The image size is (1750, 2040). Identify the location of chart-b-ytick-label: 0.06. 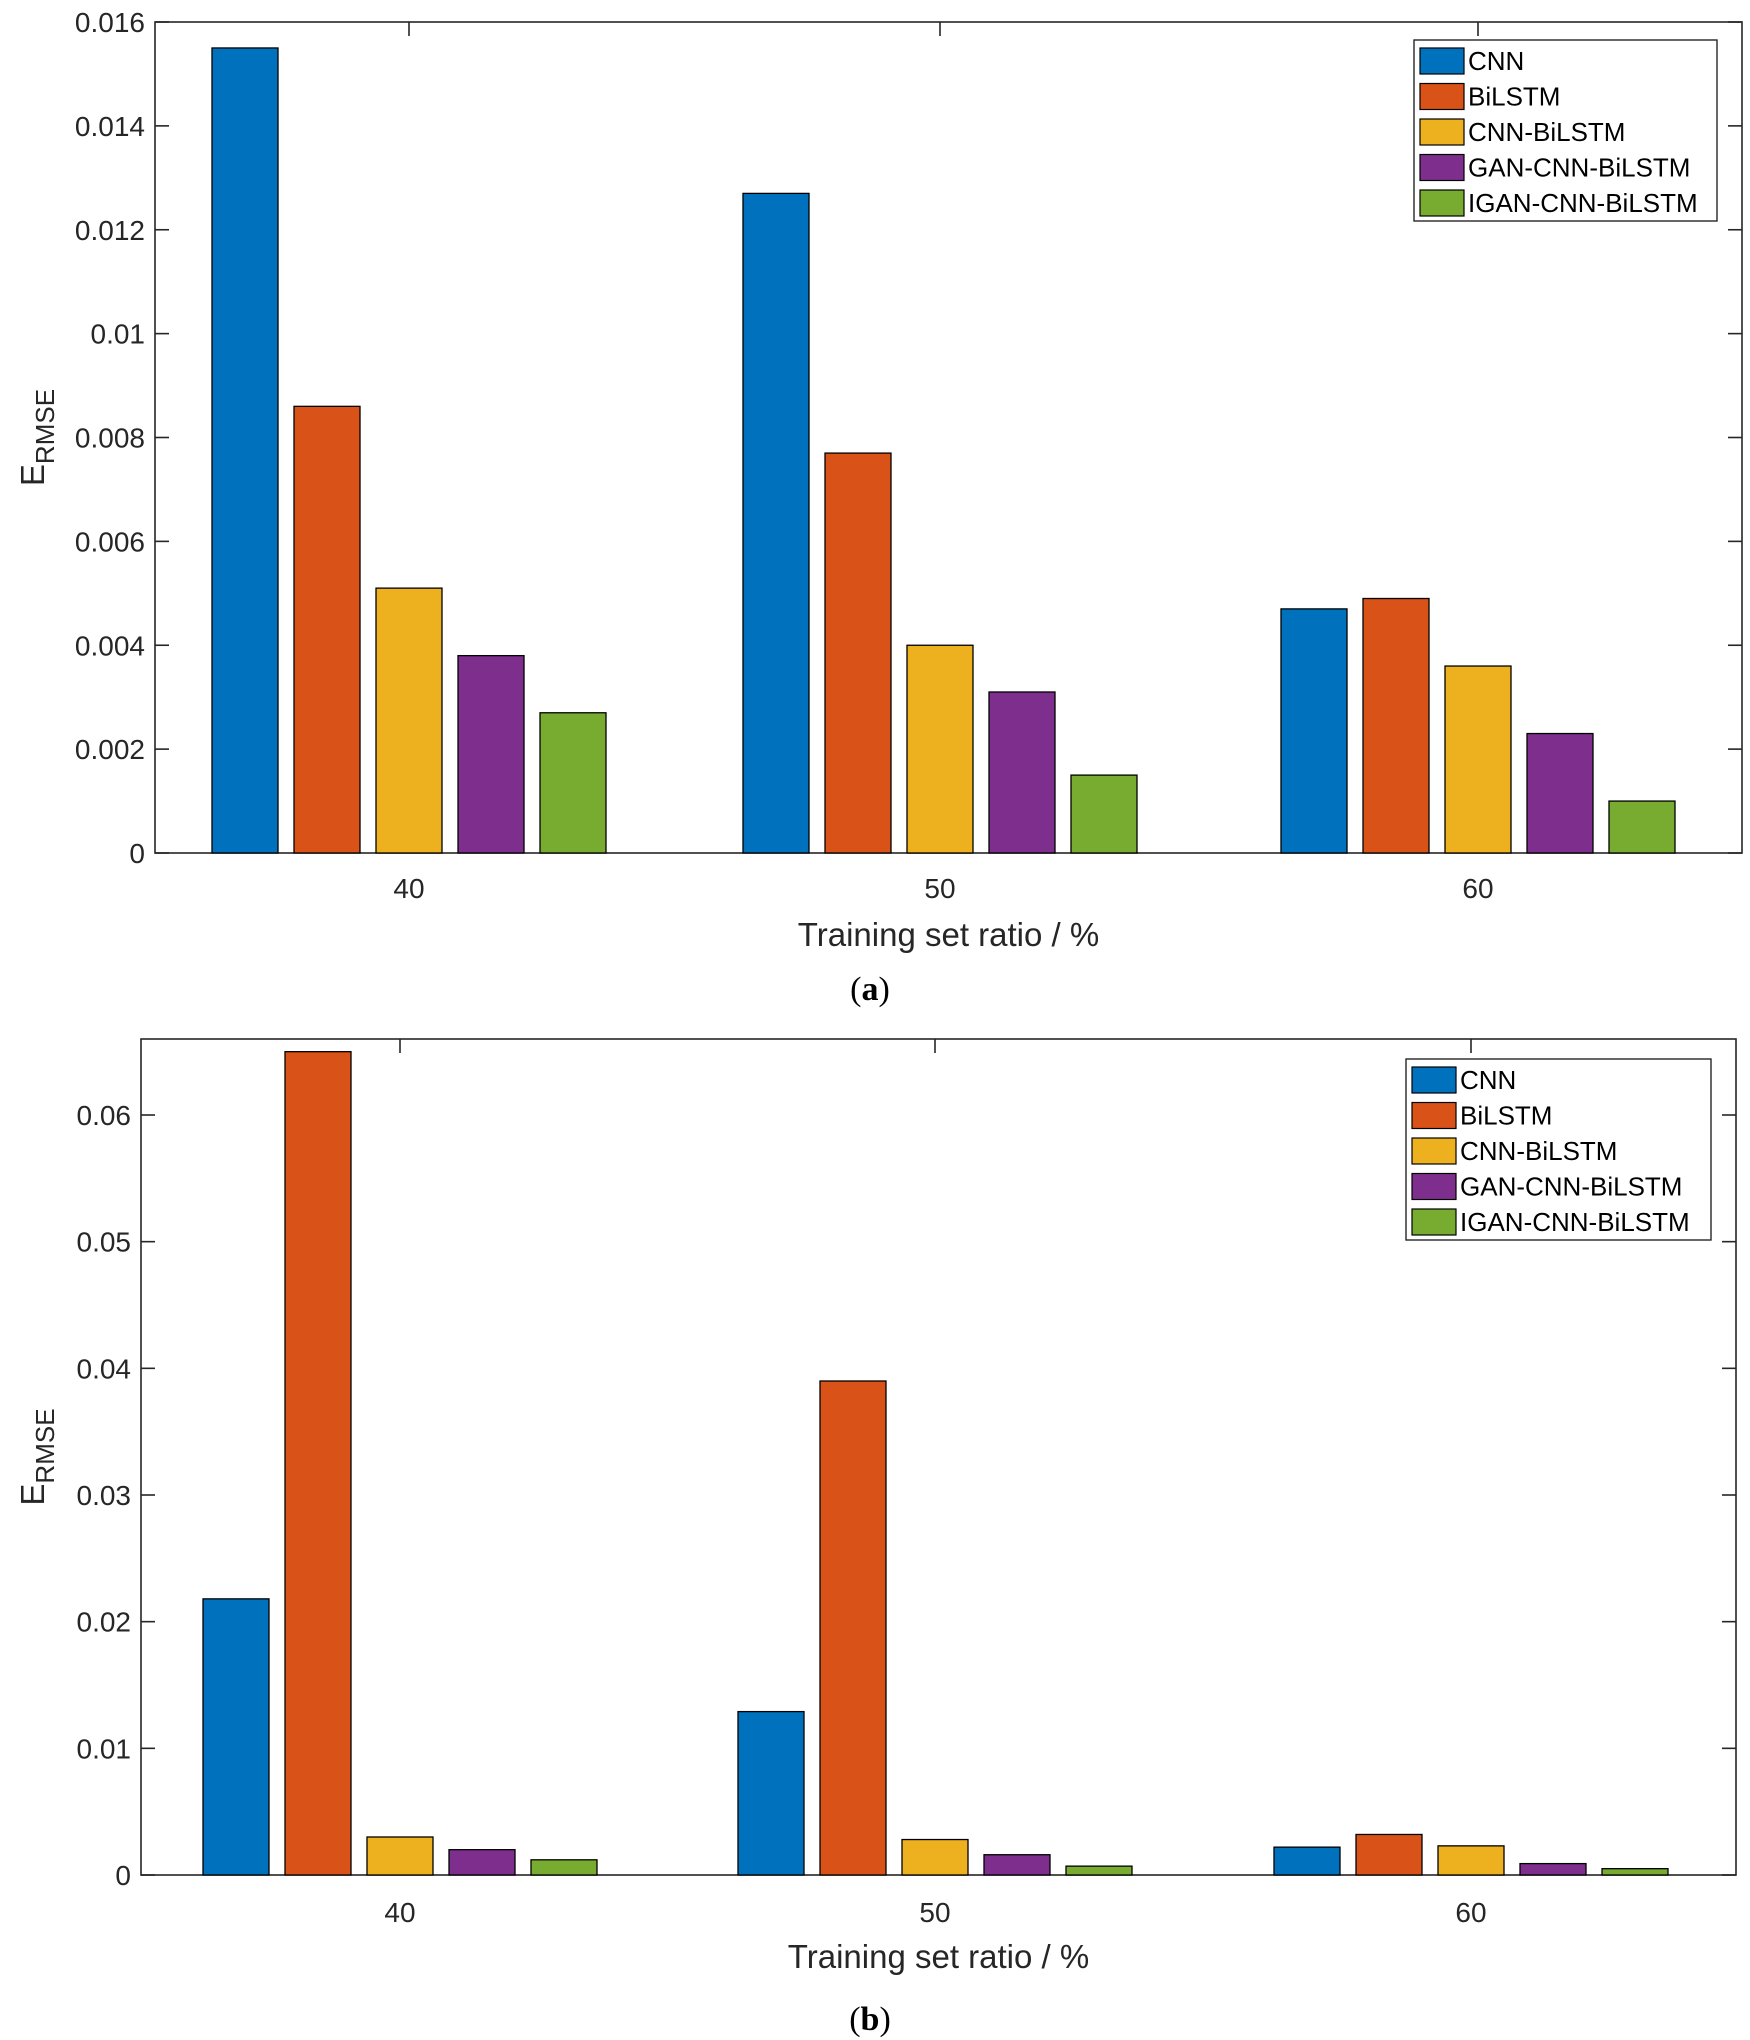
(104, 1115).